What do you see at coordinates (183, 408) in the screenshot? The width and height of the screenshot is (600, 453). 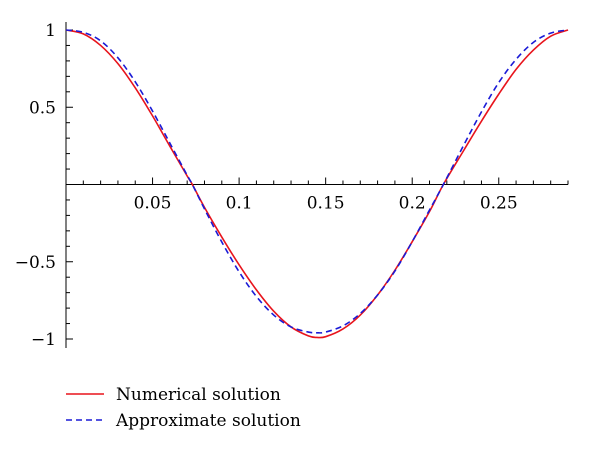 I see `legend: Numerical solution Approximate solution` at bounding box center [183, 408].